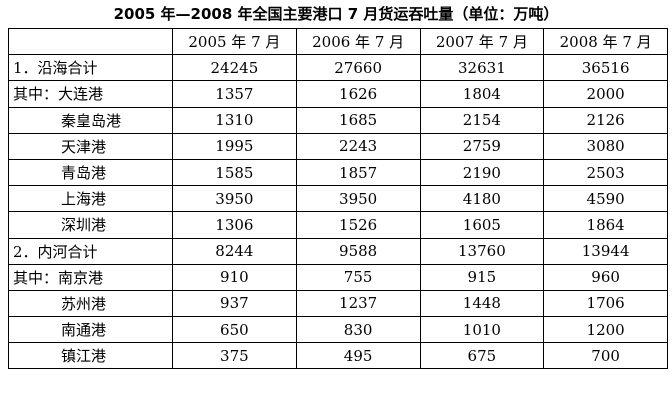 Image resolution: width=672 pixels, height=403 pixels. I want to click on cell-value: 937, so click(234, 303).